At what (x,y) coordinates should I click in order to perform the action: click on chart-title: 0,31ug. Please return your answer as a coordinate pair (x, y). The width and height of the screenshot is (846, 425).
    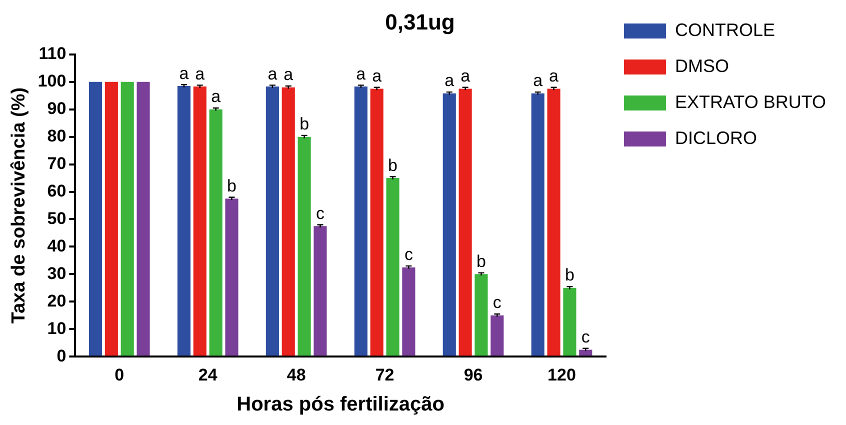
    Looking at the image, I should click on (420, 21).